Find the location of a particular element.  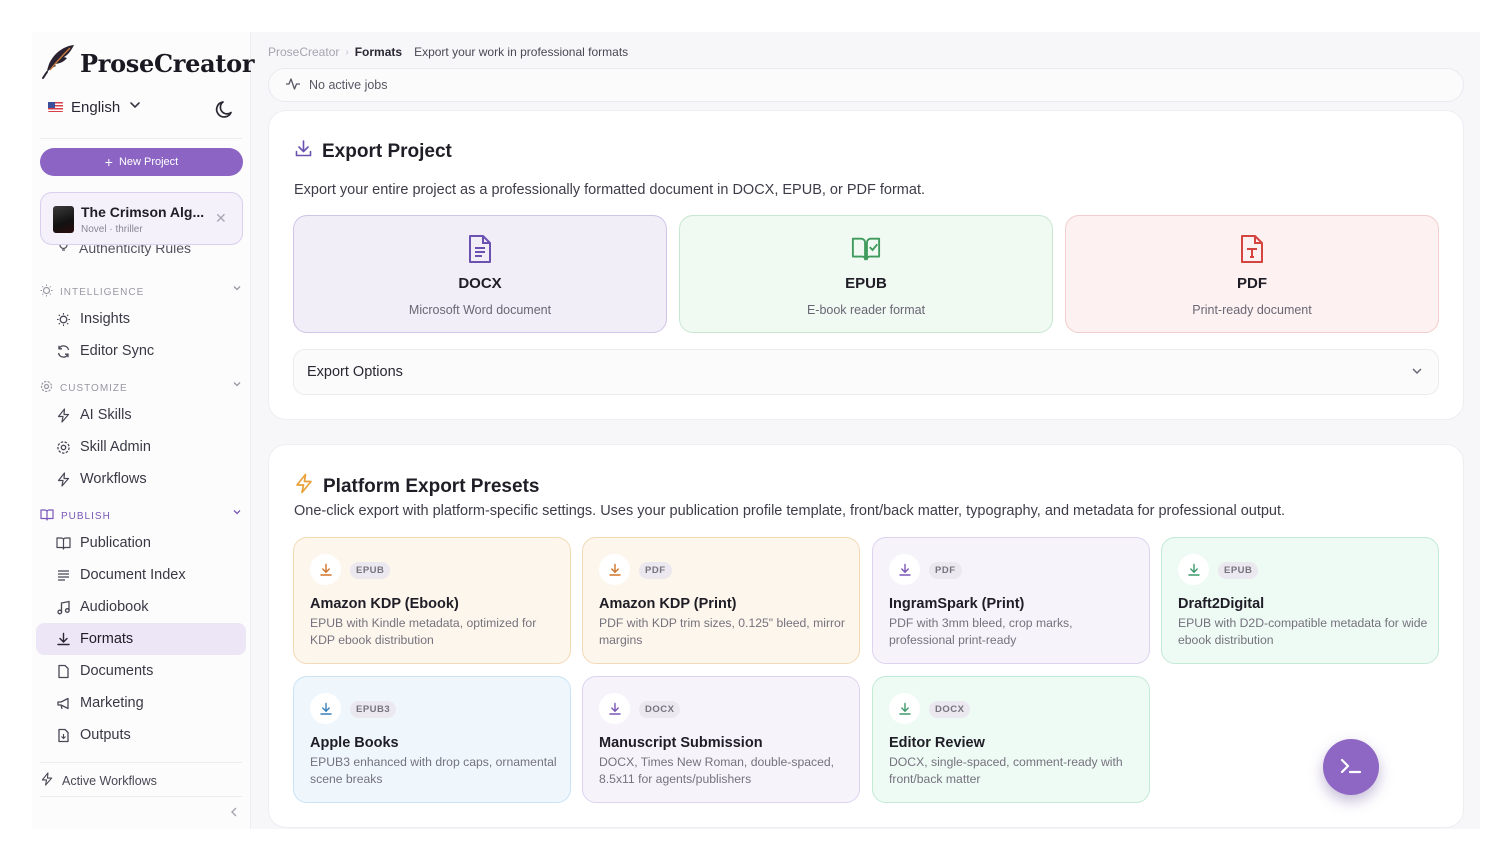

export-project-heading: Export Project is located at coordinates (373, 151).